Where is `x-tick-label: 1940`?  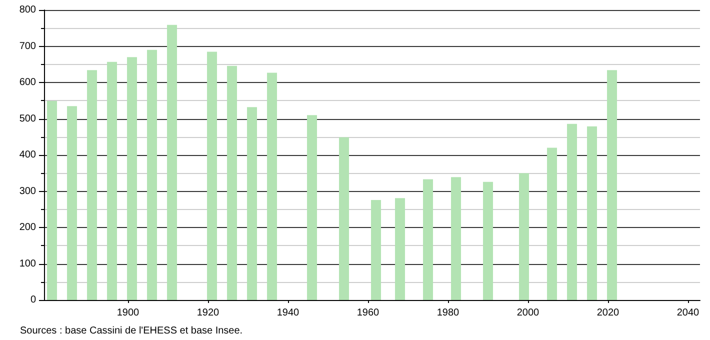
x-tick-label: 1940 is located at coordinates (288, 313).